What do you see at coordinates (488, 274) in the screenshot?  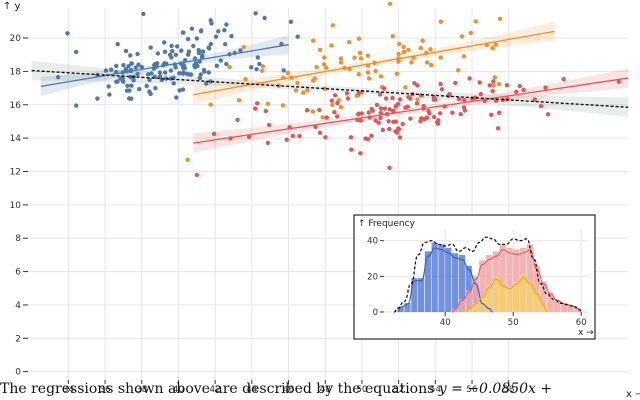 I see `inset-total-outline` at bounding box center [488, 274].